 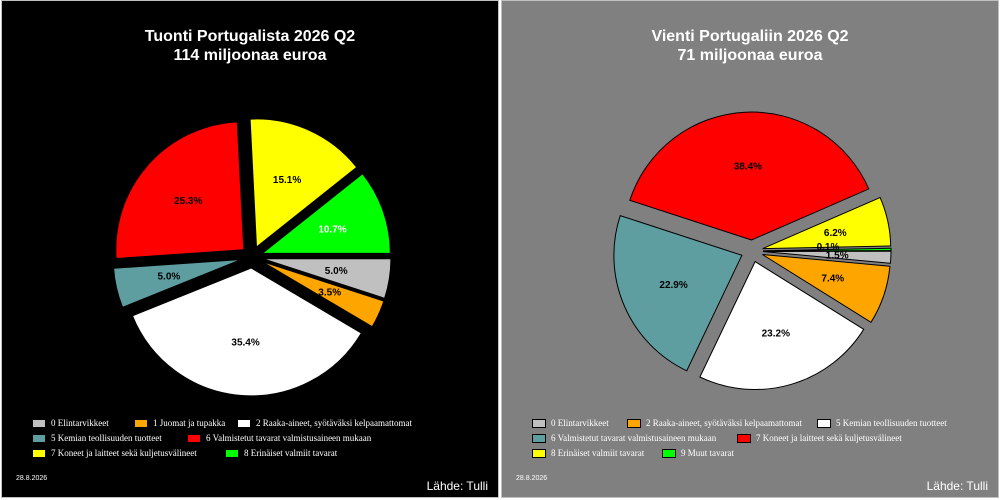 What do you see at coordinates (776, 333) in the screenshot?
I see `slice-label: 23.2%` at bounding box center [776, 333].